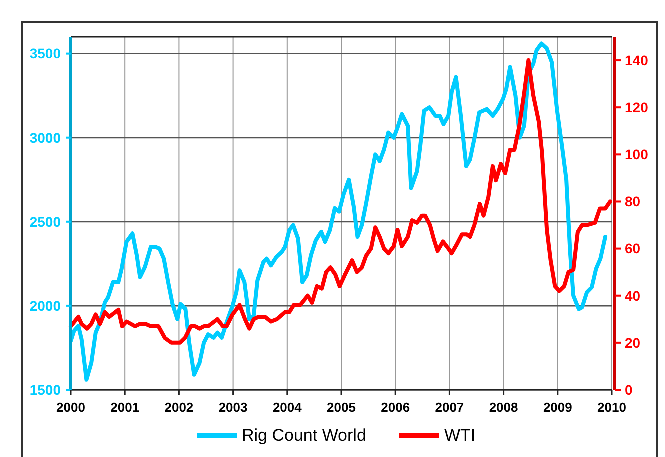 This screenshot has width=665, height=457. What do you see at coordinates (637, 154) in the screenshot?
I see `y2-tick-label: 100` at bounding box center [637, 154].